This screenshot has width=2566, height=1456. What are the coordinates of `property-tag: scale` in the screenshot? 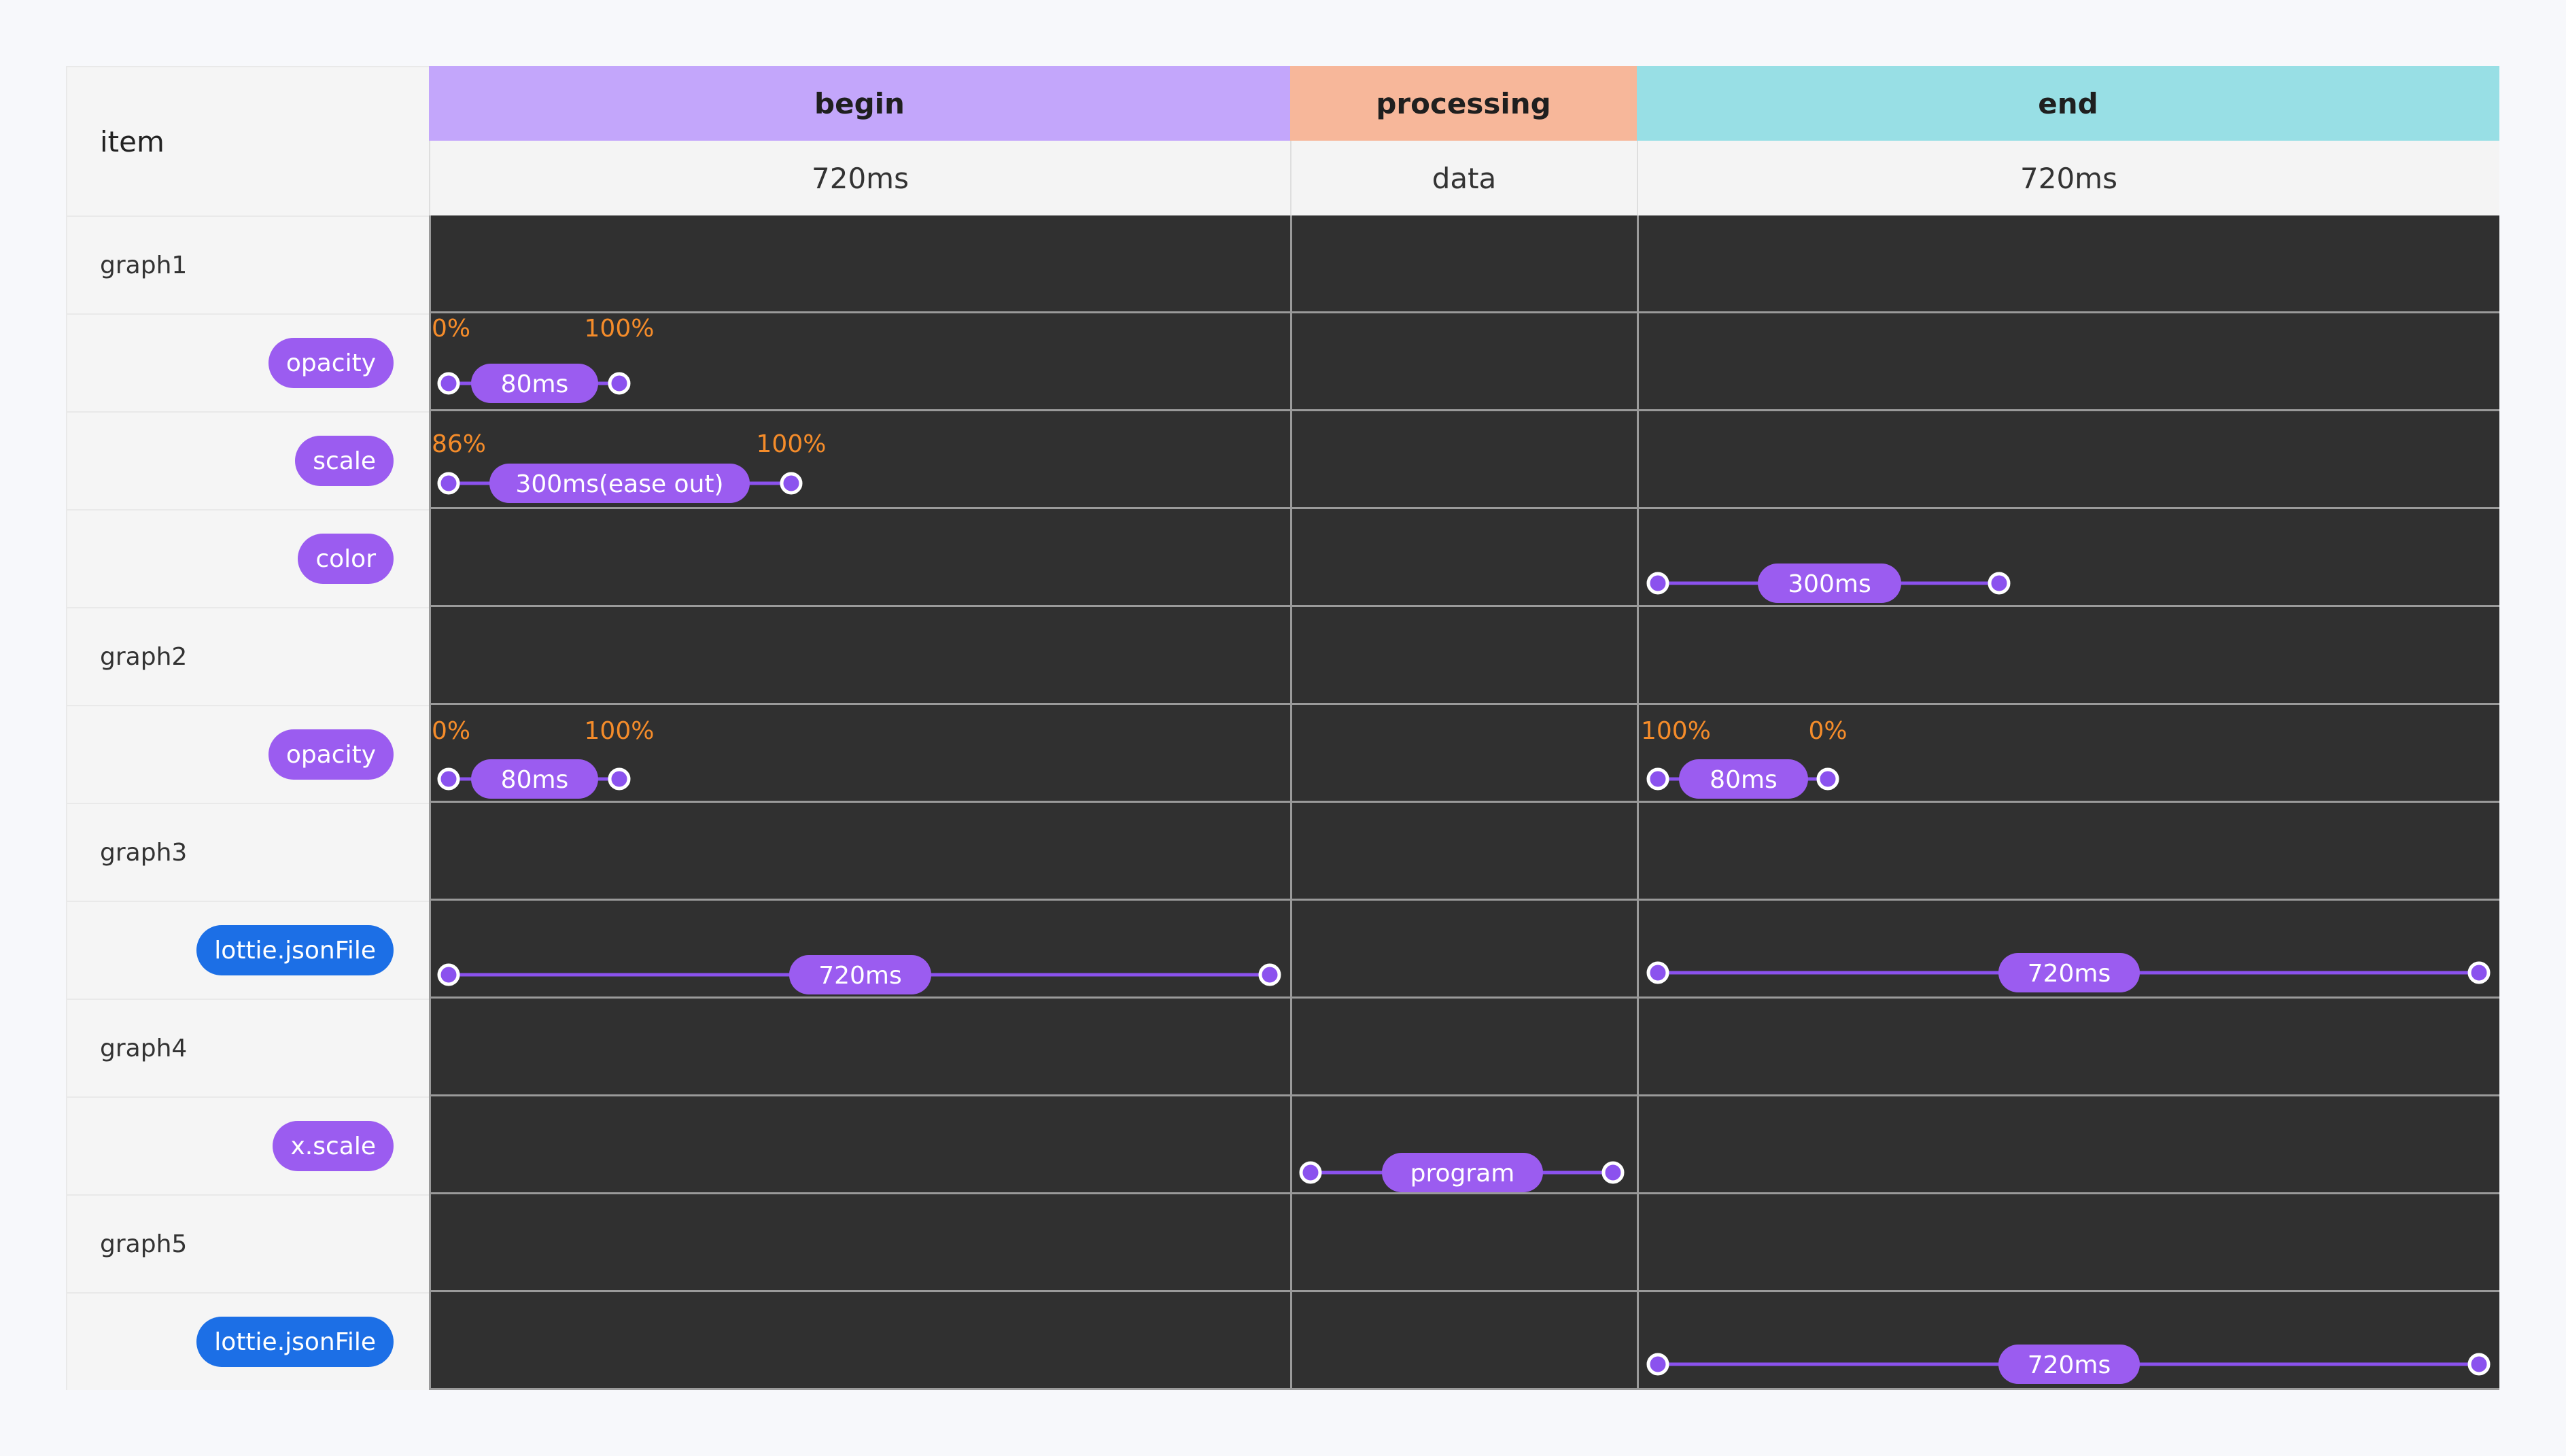 It's located at (344, 461).